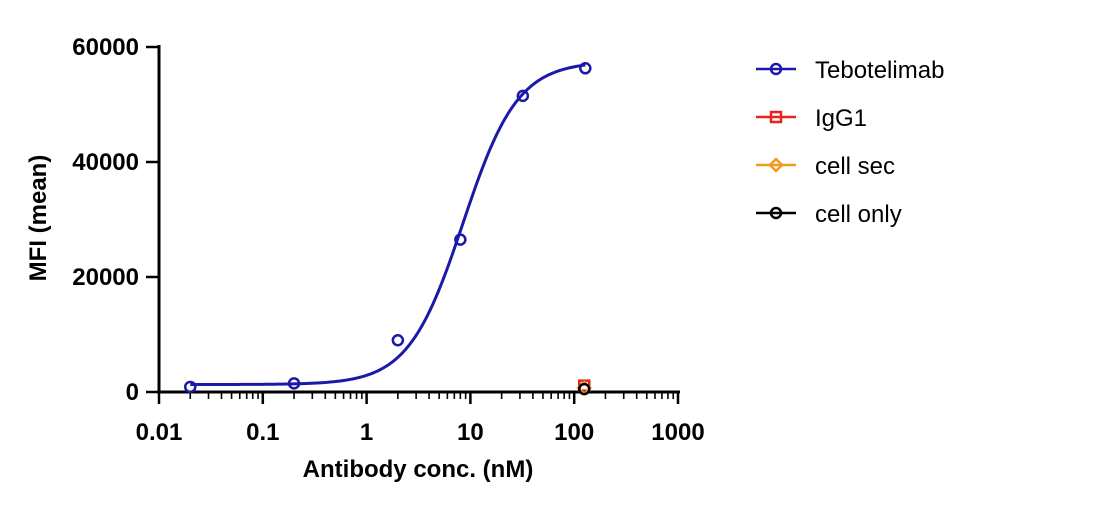 The height and width of the screenshot is (505, 1119). I want to click on legend-label: cell sec, so click(855, 166).